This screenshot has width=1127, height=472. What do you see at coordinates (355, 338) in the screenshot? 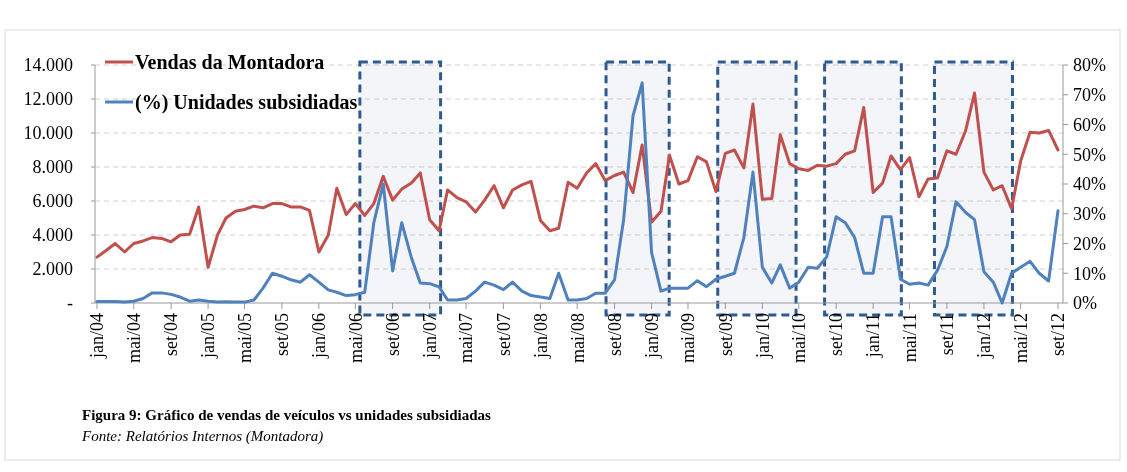
I see `x-tick-label: mai/06` at bounding box center [355, 338].